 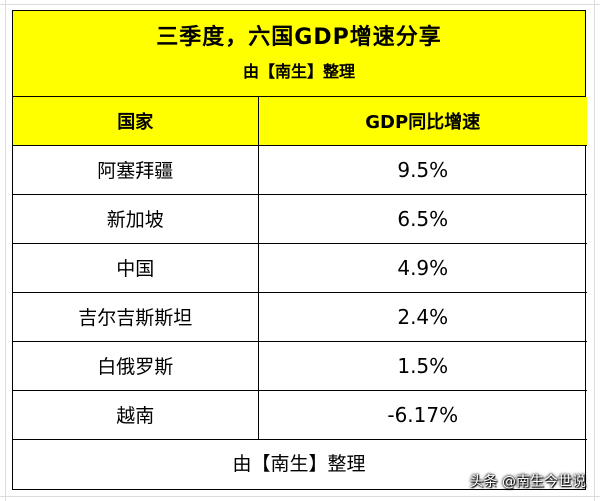 I want to click on table-row: 新加坡 6.5%, so click(x=300, y=219).